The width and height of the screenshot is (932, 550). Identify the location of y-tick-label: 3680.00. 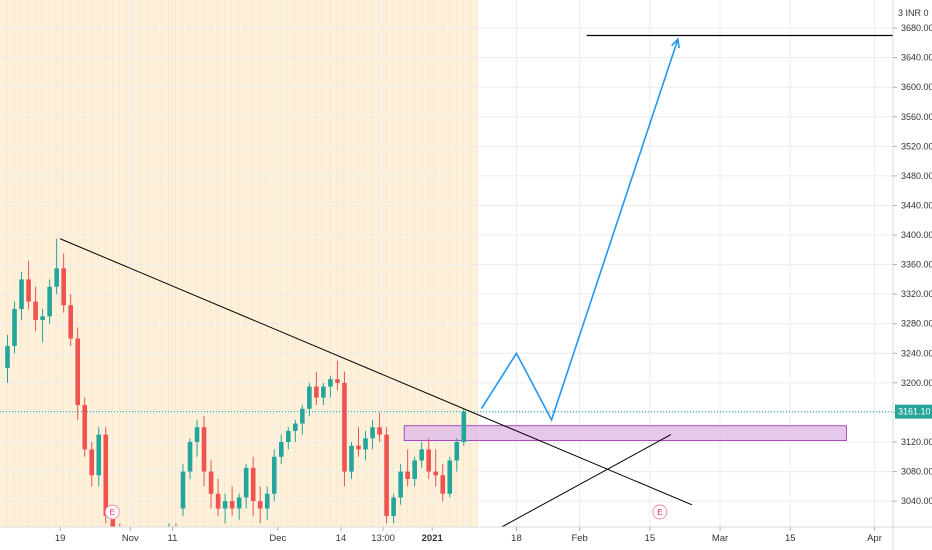
(916, 28).